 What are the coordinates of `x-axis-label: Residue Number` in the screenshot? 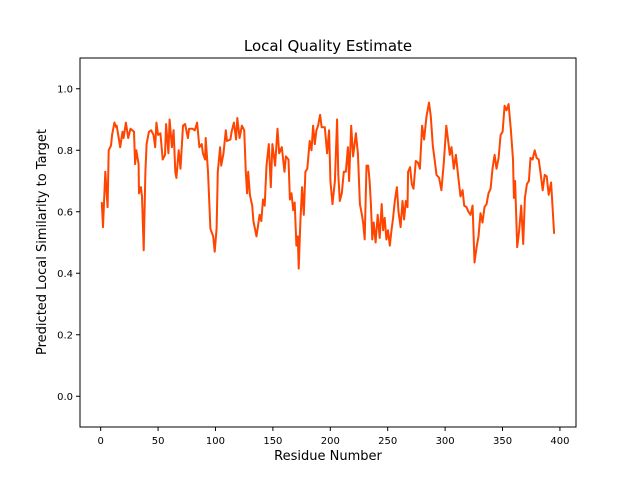 It's located at (328, 456).